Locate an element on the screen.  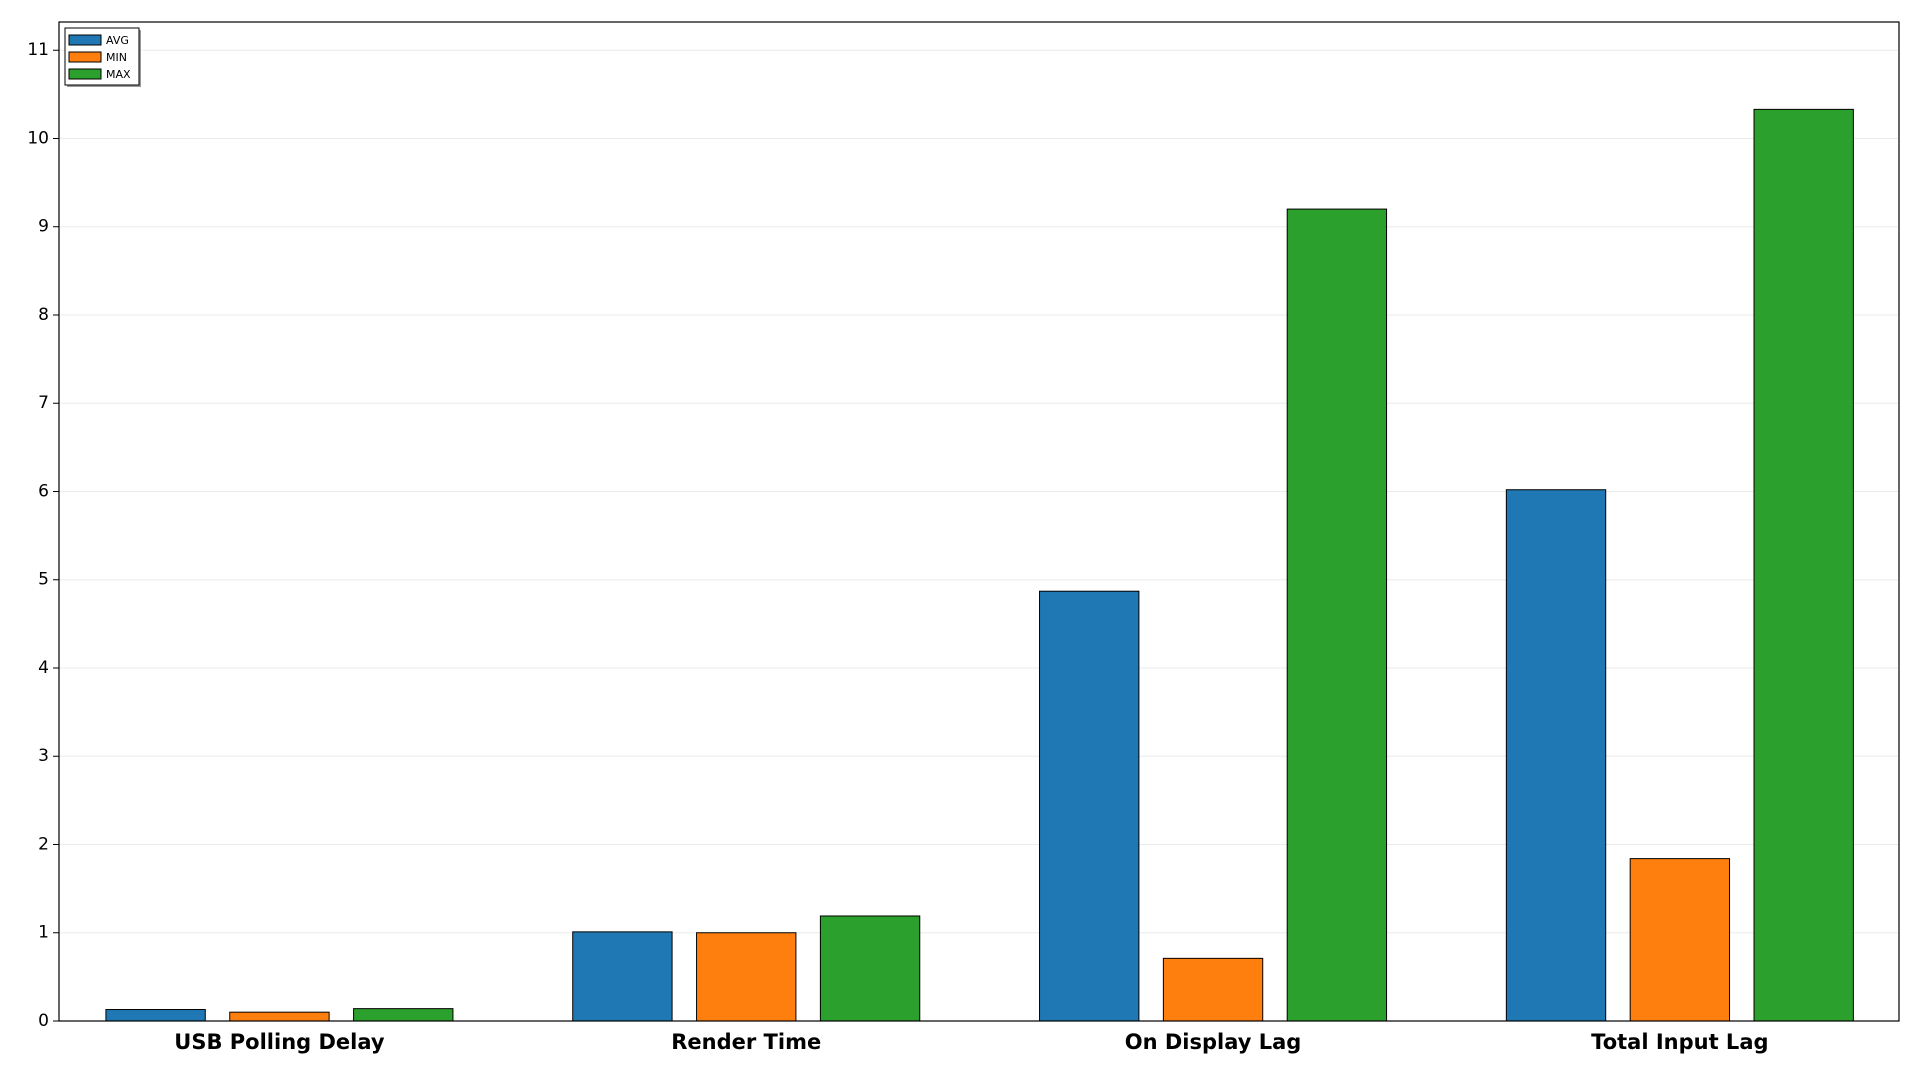
y-tick-label: 1 is located at coordinates (43, 933).